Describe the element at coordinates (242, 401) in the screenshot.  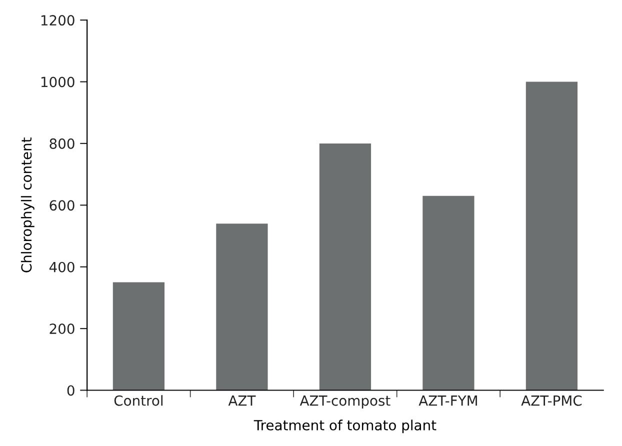
I see `x-tick-label: AZT` at that location.